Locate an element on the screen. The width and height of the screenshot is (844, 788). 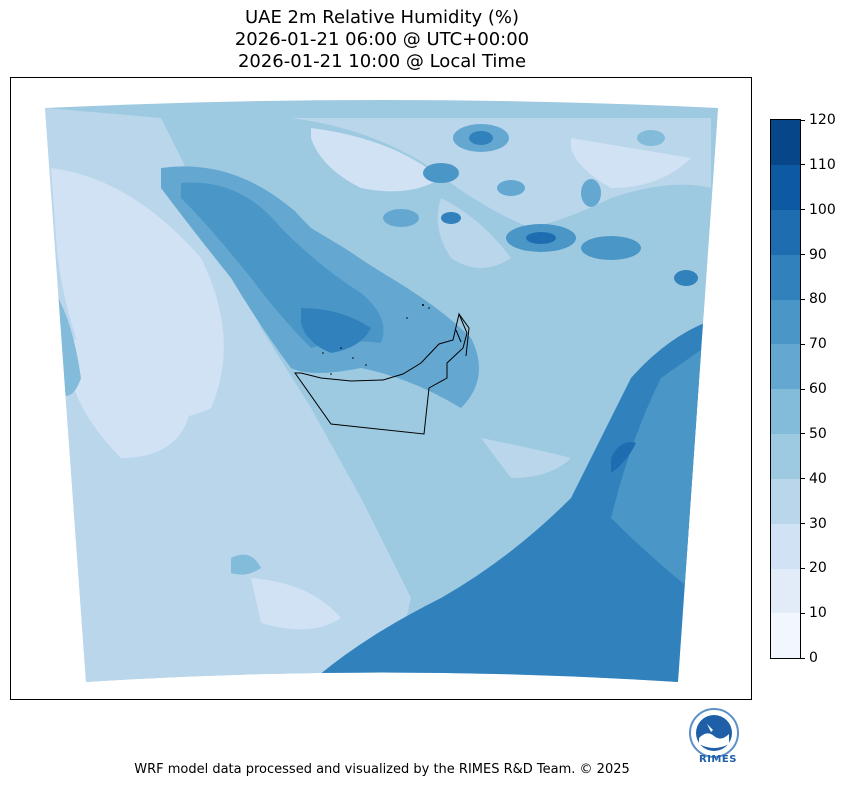
colorbar-tick-label: 80 is located at coordinates (818, 299).